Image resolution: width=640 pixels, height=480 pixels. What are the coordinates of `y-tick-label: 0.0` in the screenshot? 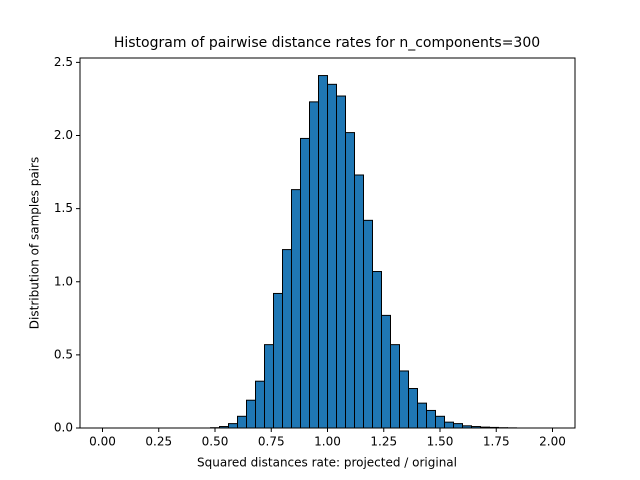 It's located at (63, 428).